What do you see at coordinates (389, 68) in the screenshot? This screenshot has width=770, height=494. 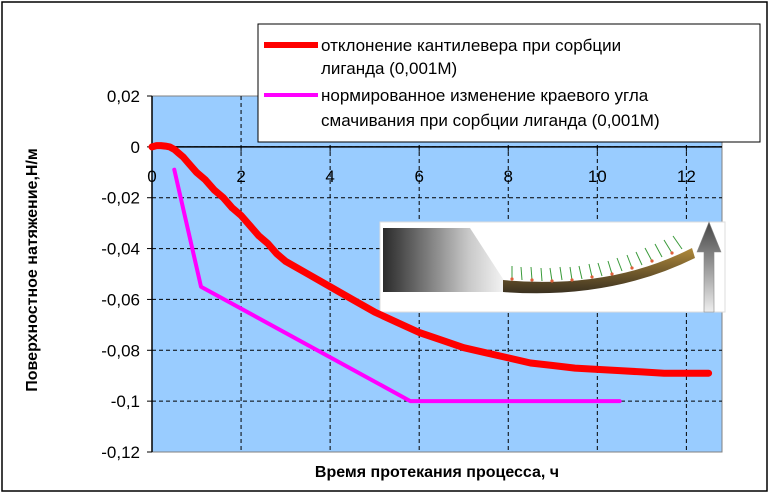 I see `legend-label-deflection-2: лиганда (0,001М)` at bounding box center [389, 68].